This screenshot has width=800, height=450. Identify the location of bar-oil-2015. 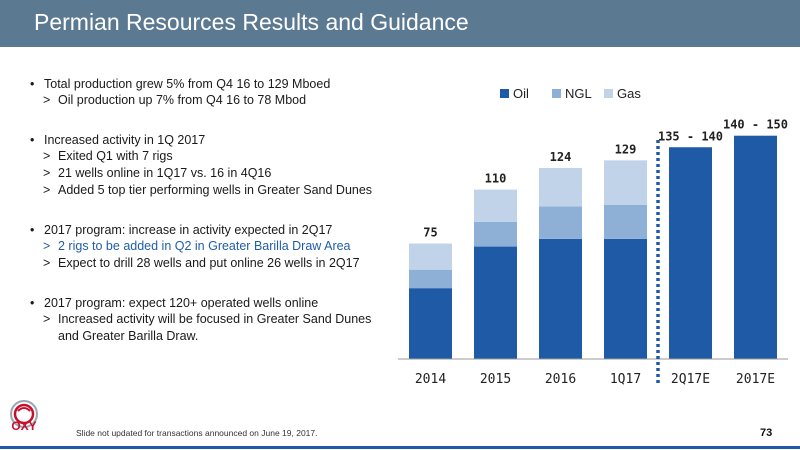
(495, 302).